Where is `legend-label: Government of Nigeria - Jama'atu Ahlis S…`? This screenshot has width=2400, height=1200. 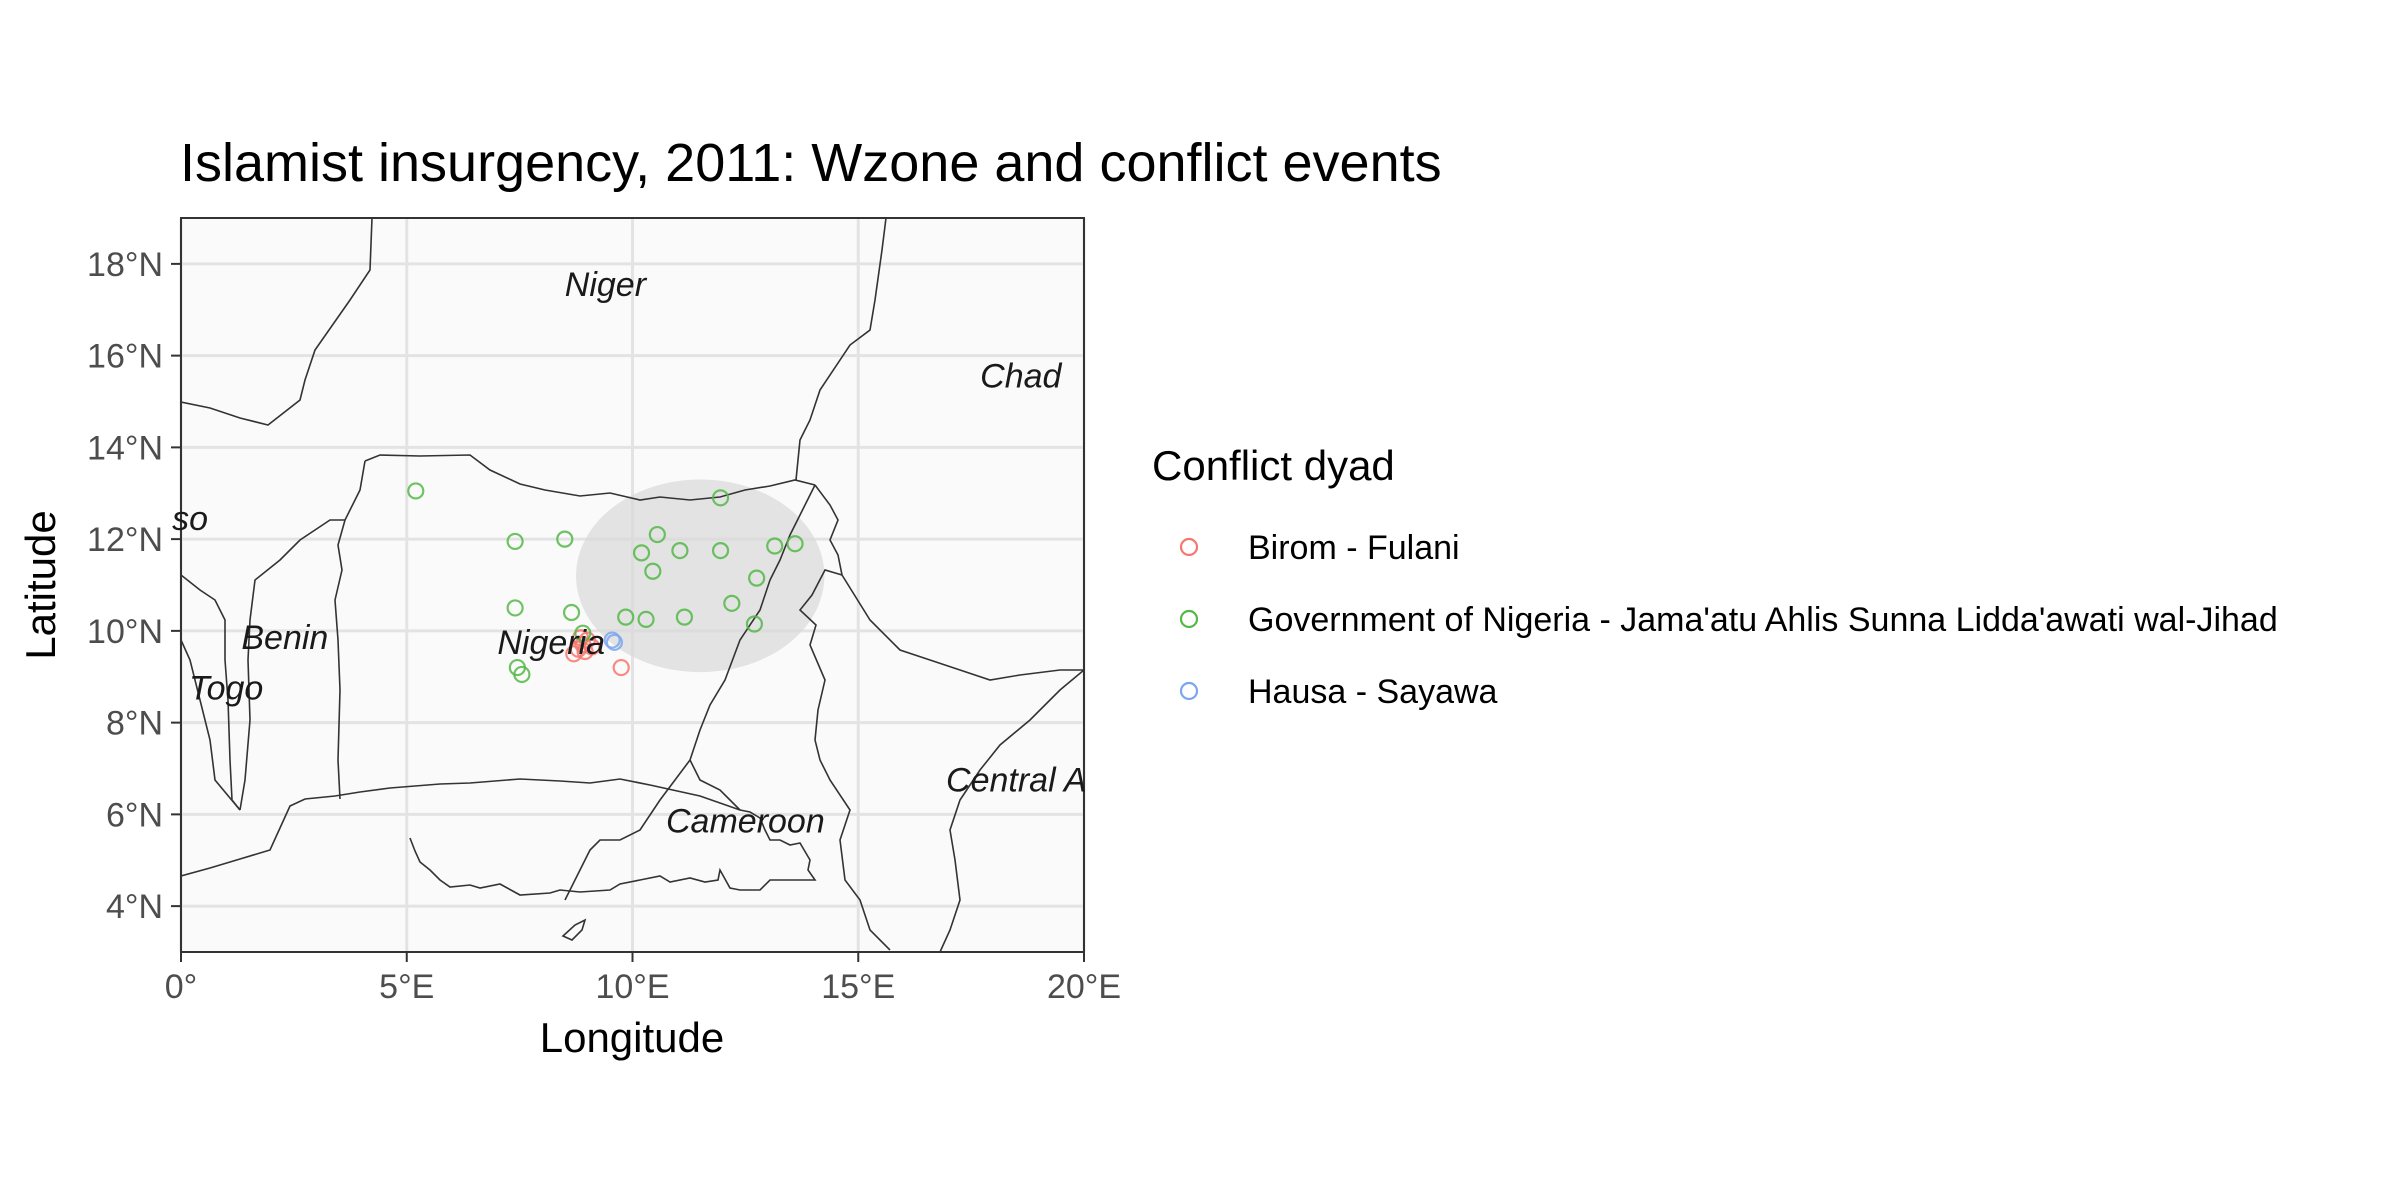 legend-label: Government of Nigeria - Jama'atu Ahlis S… is located at coordinates (1763, 620).